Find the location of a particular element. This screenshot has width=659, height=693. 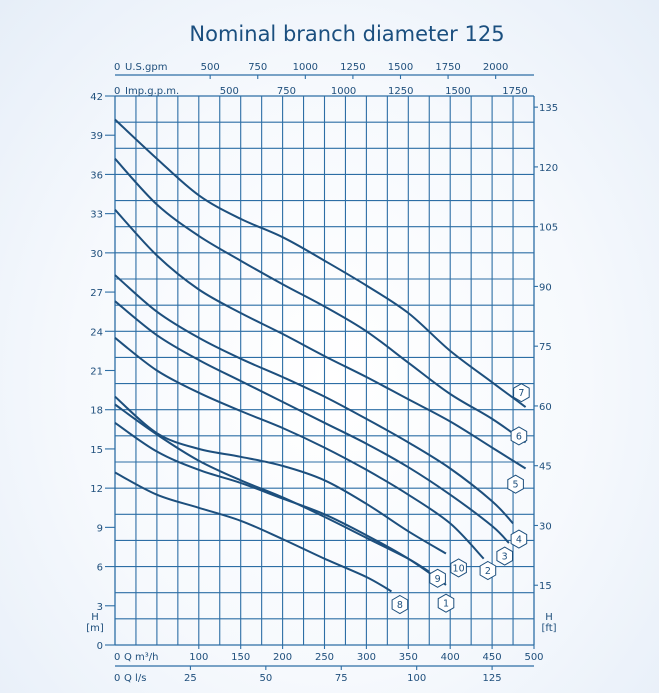

usgpm-tick-label: 1750 is located at coordinates (447, 67).